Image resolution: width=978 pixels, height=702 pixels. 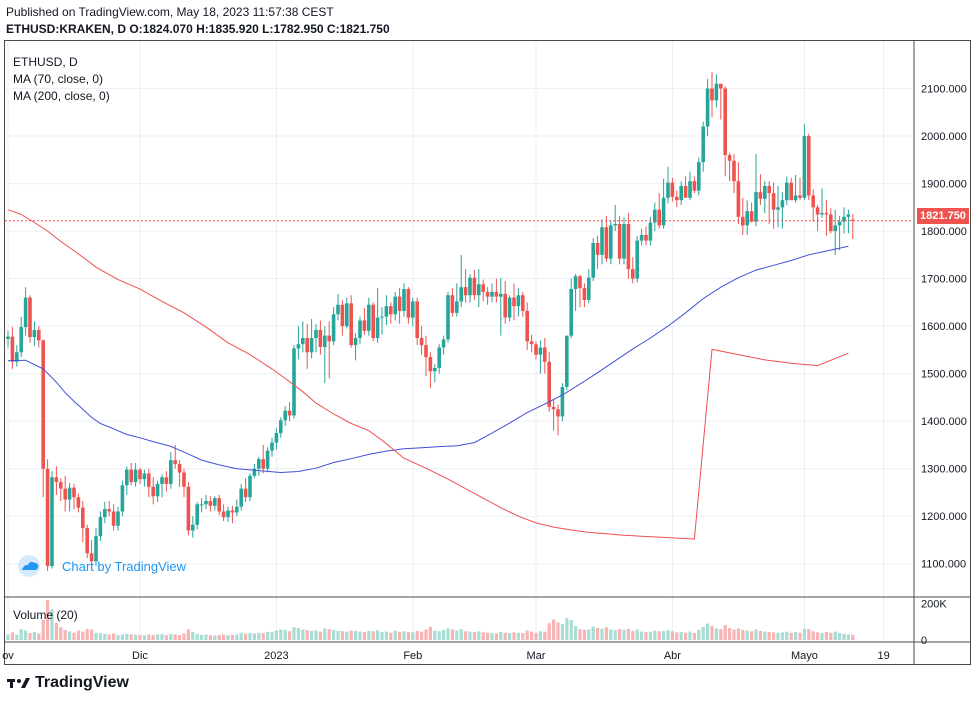 What do you see at coordinates (412, 656) in the screenshot?
I see `x-tick-label: Feb` at bounding box center [412, 656].